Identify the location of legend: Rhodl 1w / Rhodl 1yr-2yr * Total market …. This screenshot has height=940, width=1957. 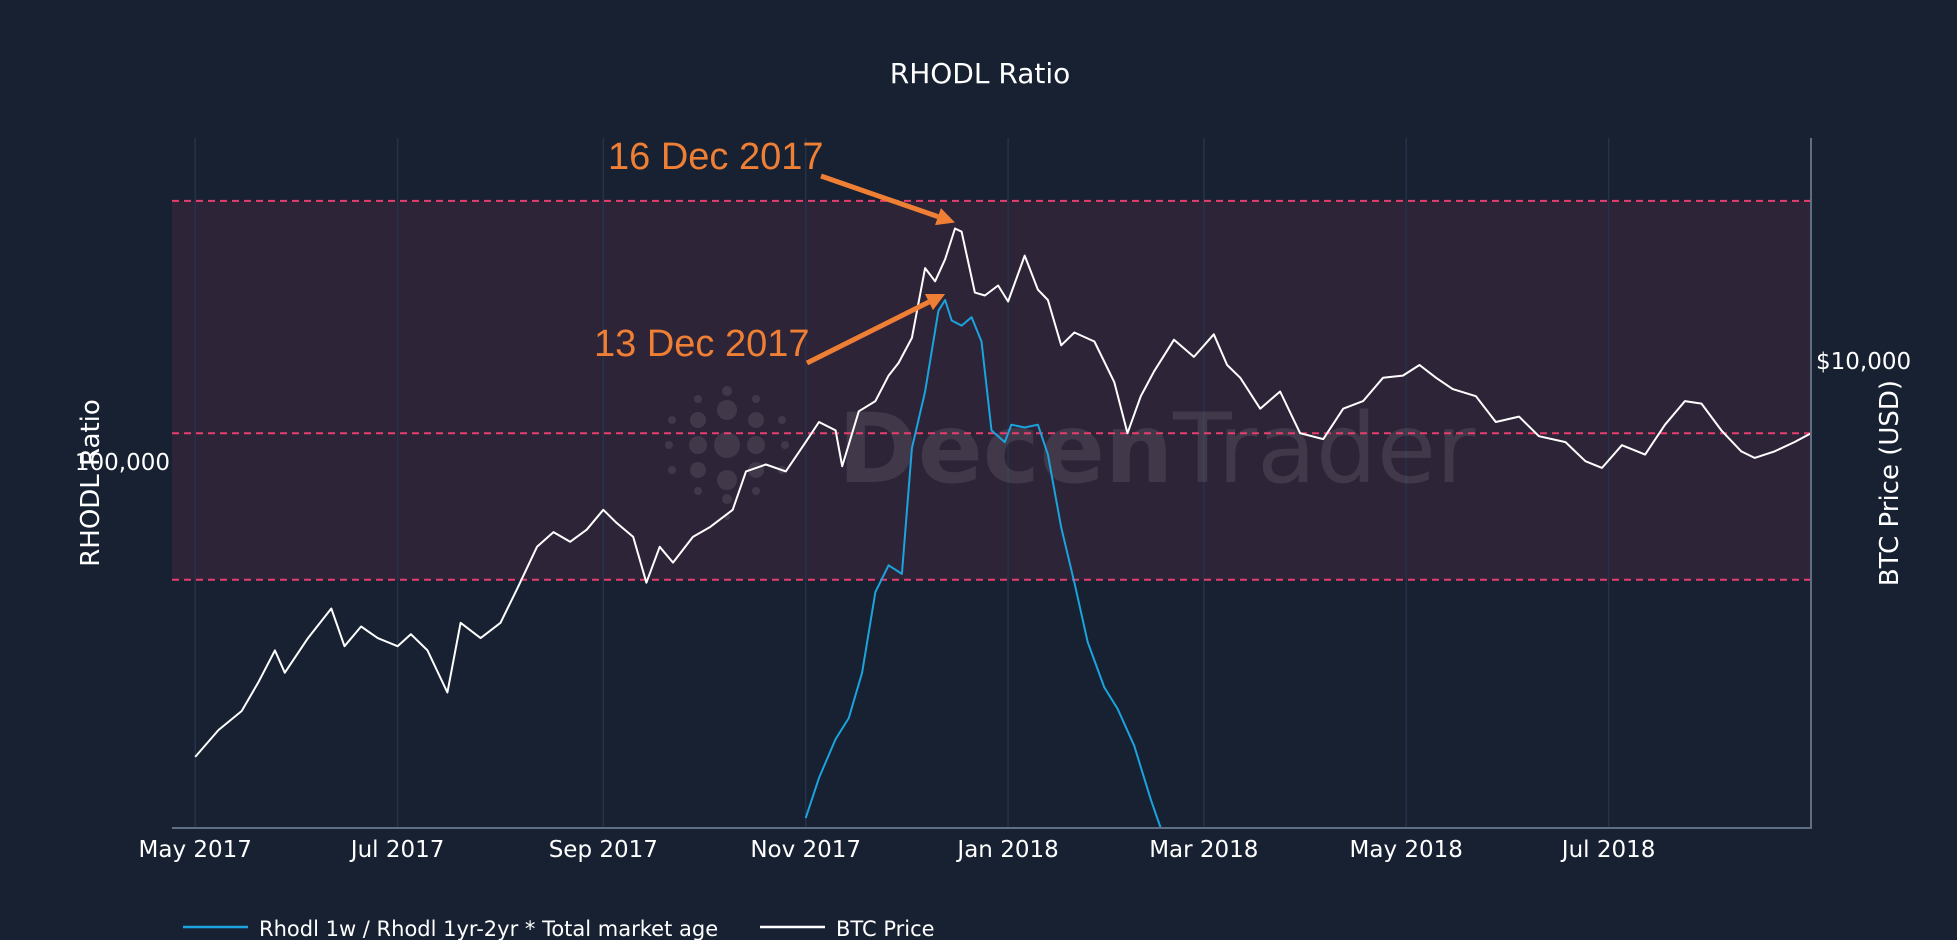
(559, 928).